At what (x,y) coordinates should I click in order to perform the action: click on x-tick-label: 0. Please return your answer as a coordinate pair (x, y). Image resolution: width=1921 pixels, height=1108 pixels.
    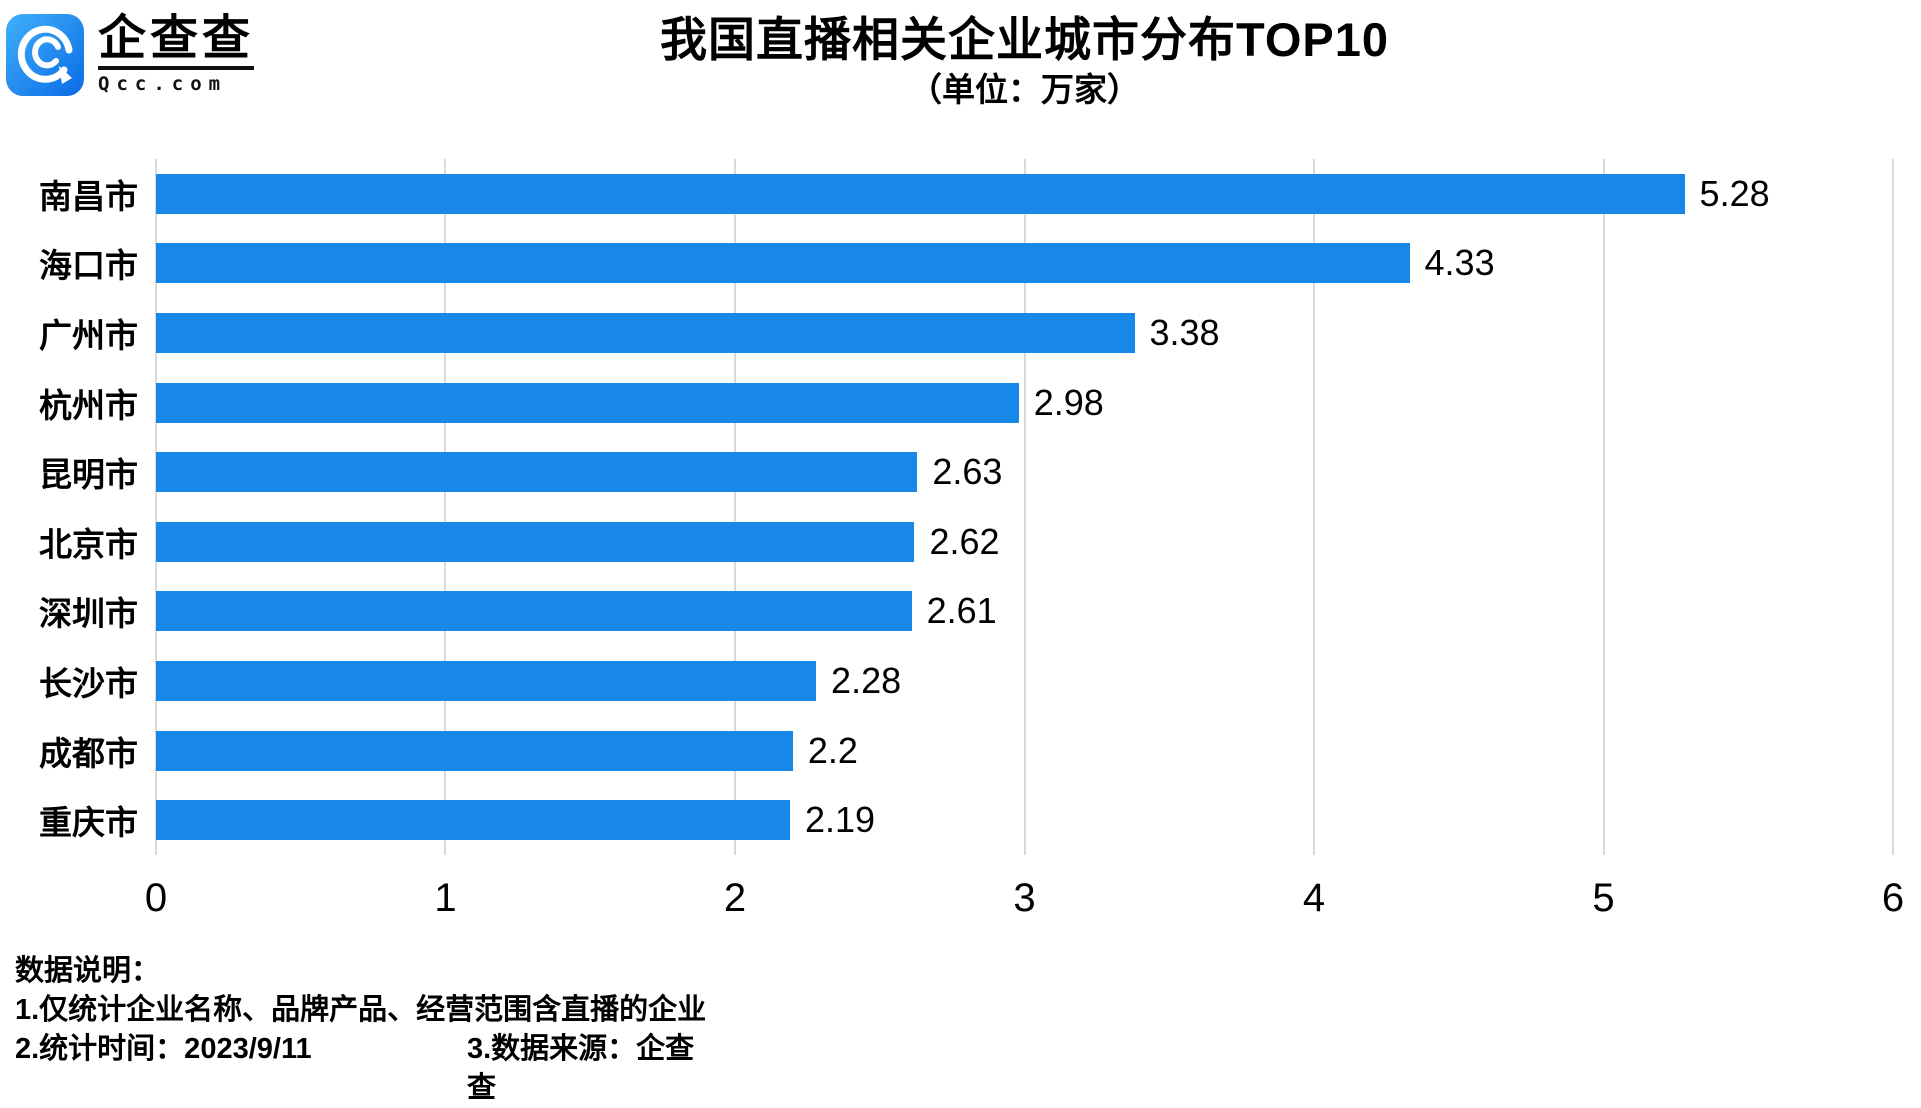
    Looking at the image, I should click on (156, 898).